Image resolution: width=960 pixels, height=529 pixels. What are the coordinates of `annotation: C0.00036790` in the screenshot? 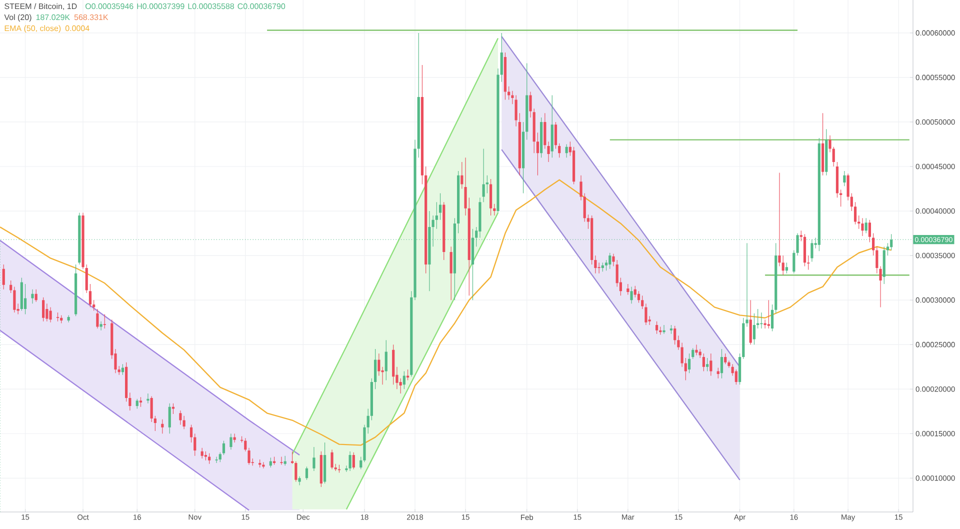 It's located at (262, 6).